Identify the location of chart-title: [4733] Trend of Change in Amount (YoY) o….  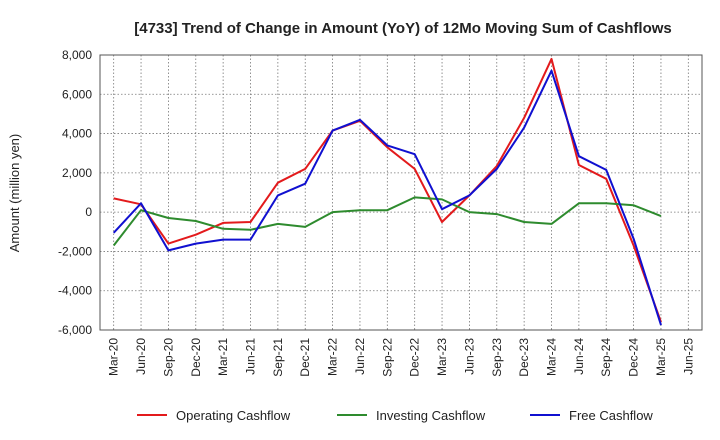
(403, 28).